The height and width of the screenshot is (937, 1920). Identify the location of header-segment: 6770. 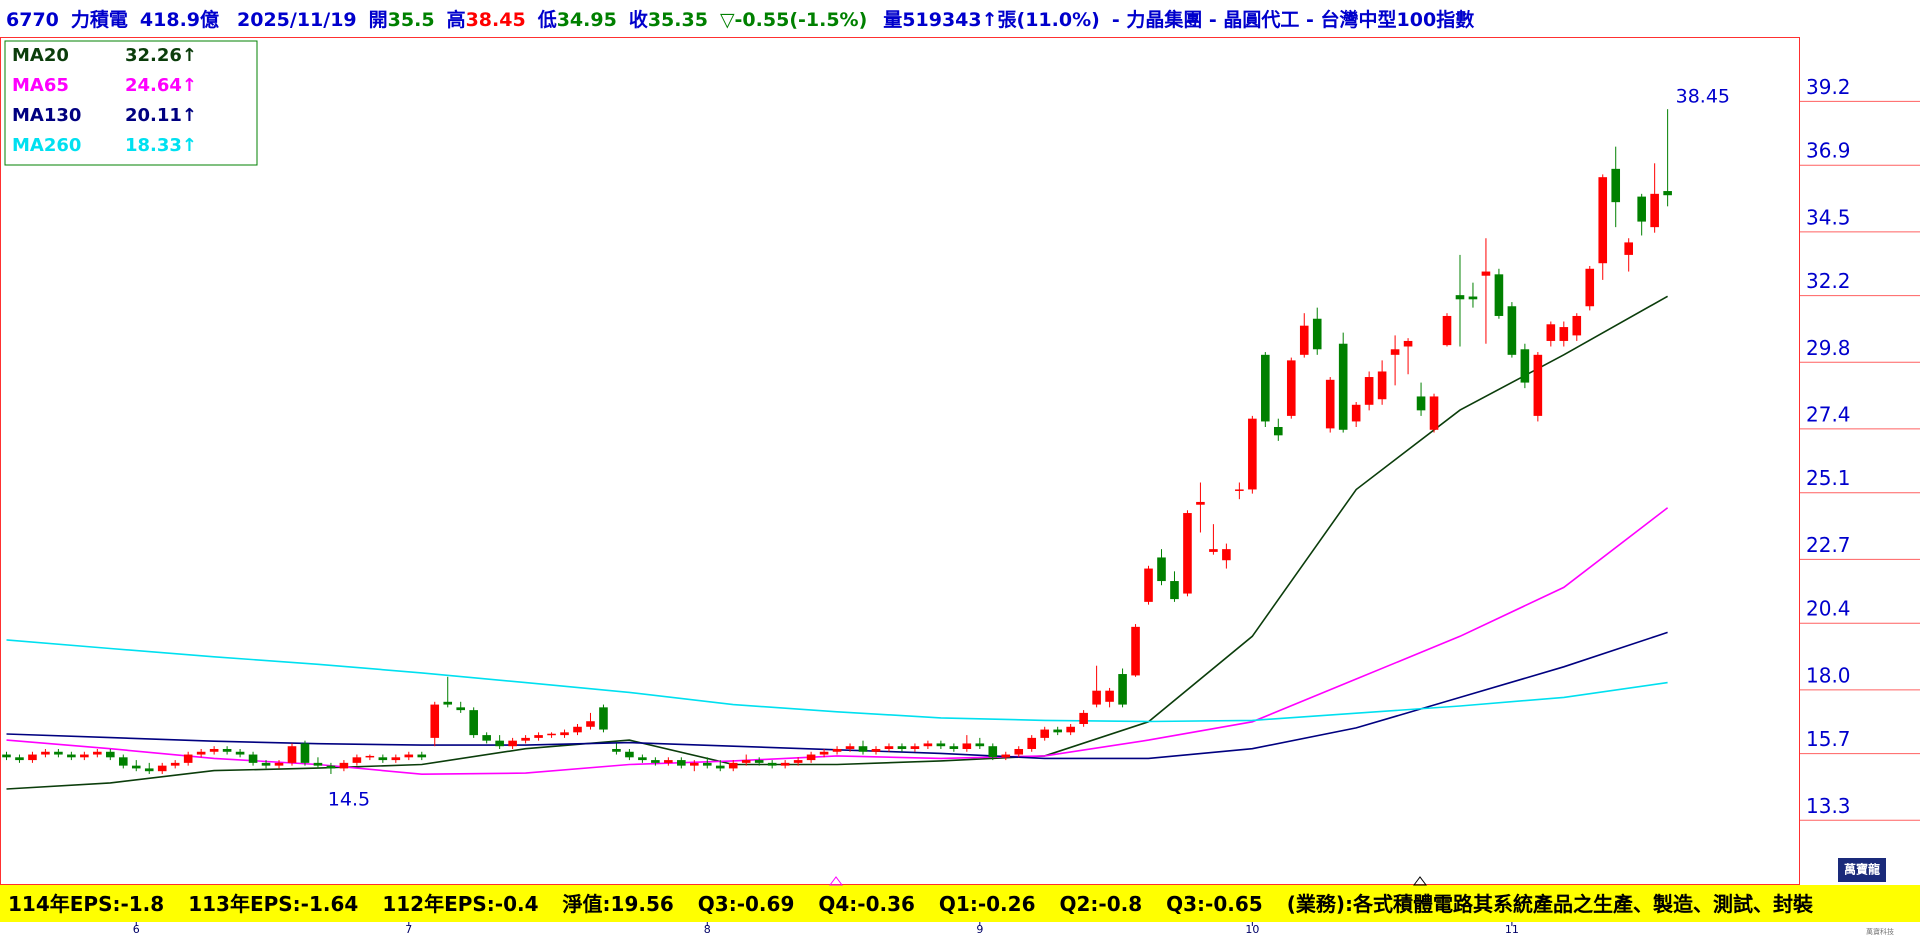
(32, 20).